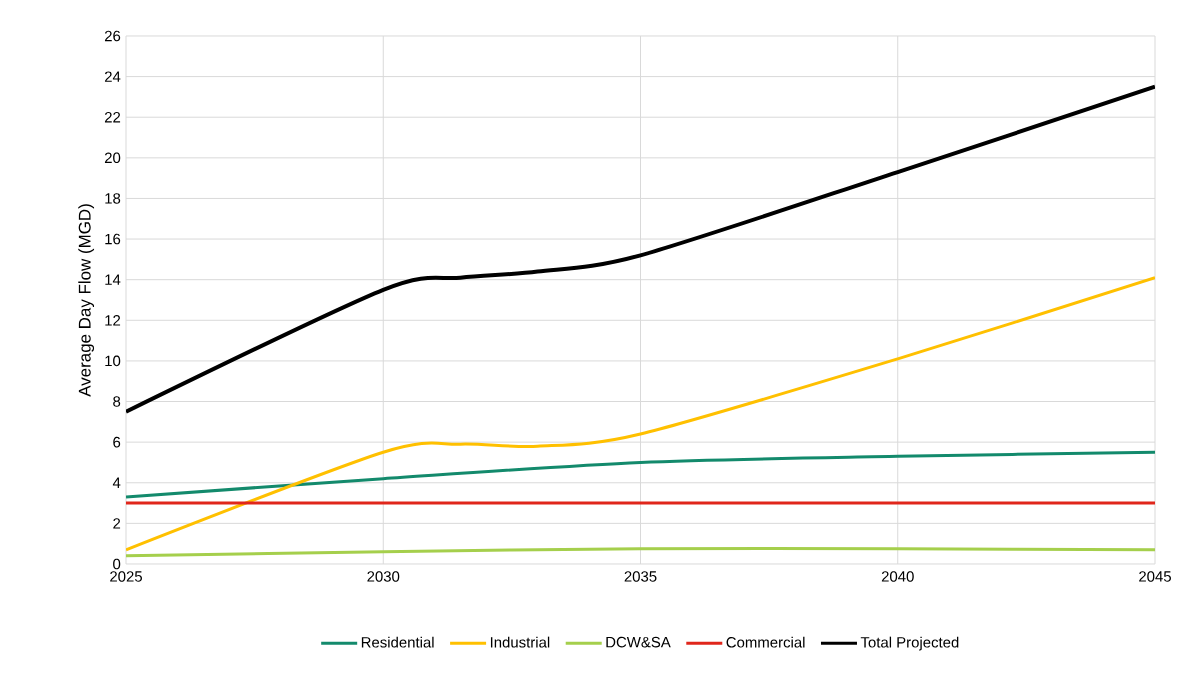  I want to click on legend-label: Residential, so click(397, 642).